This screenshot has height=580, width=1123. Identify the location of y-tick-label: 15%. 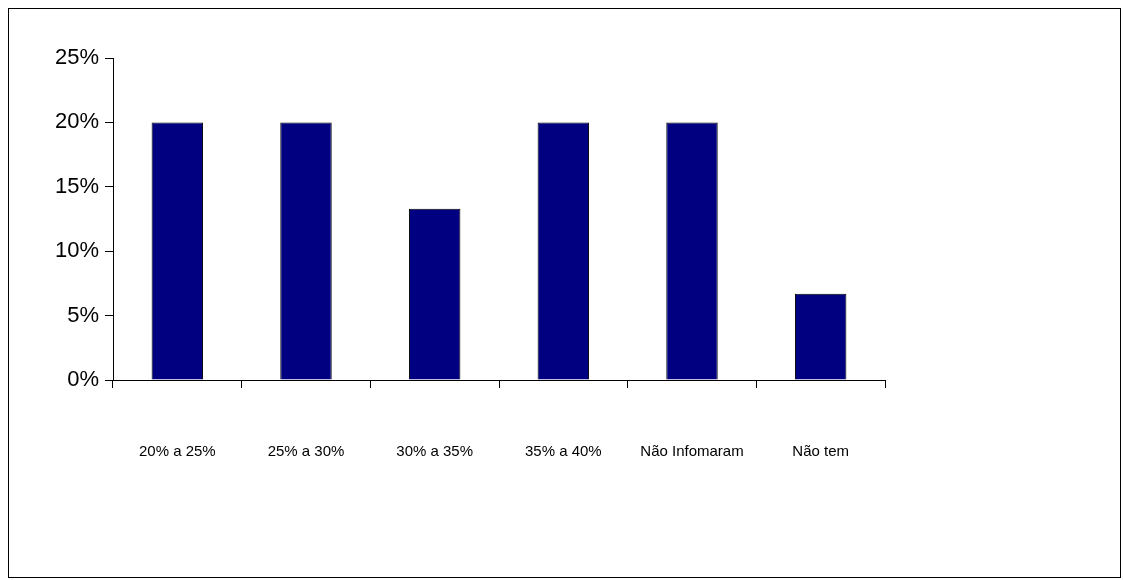
(76, 185).